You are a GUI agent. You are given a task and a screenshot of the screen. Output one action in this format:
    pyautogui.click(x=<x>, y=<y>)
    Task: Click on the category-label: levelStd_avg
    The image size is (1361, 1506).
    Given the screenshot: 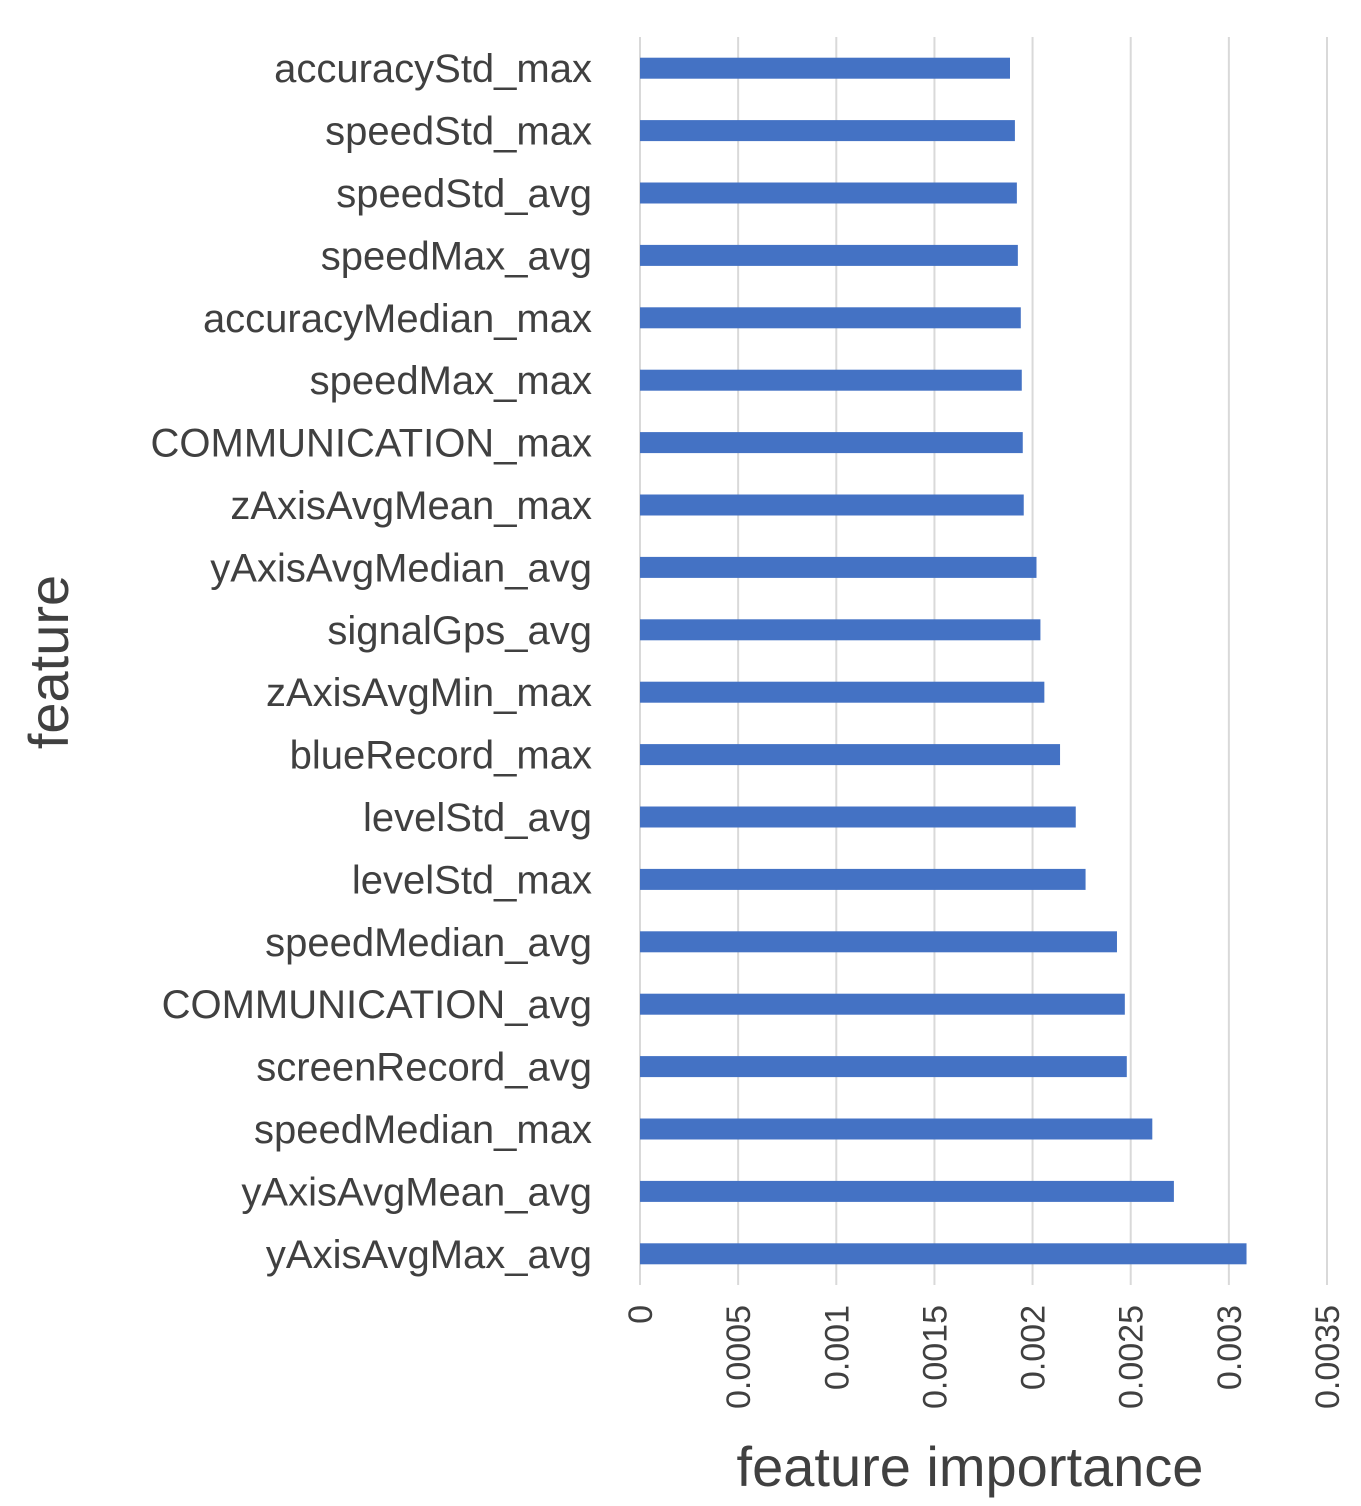 What is the action you would take?
    pyautogui.click(x=477, y=818)
    